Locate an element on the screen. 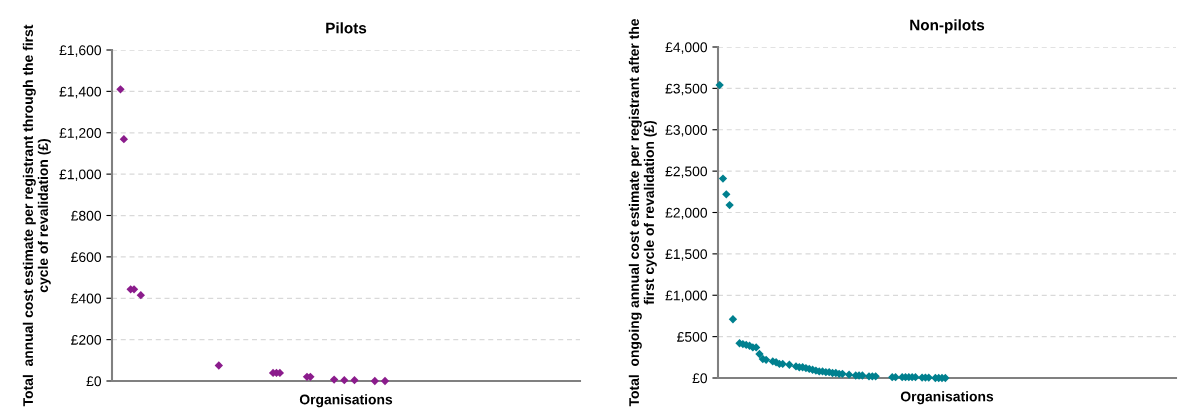  chart-title: Non-pilots is located at coordinates (947, 26).